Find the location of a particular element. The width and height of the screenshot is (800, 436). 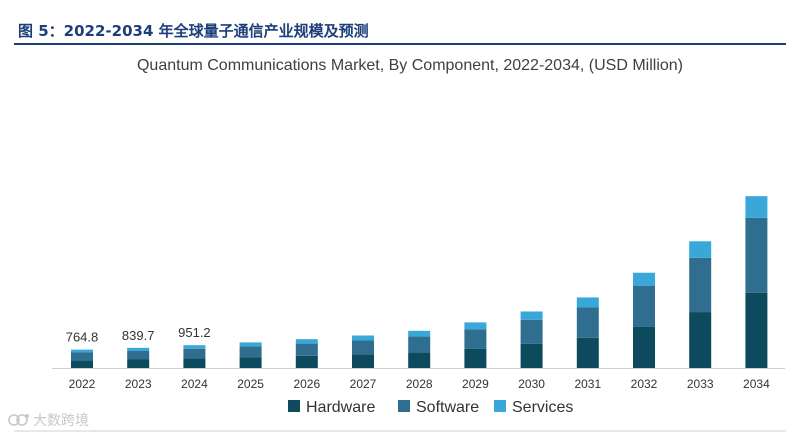

bar-services-2023 is located at coordinates (138, 349).